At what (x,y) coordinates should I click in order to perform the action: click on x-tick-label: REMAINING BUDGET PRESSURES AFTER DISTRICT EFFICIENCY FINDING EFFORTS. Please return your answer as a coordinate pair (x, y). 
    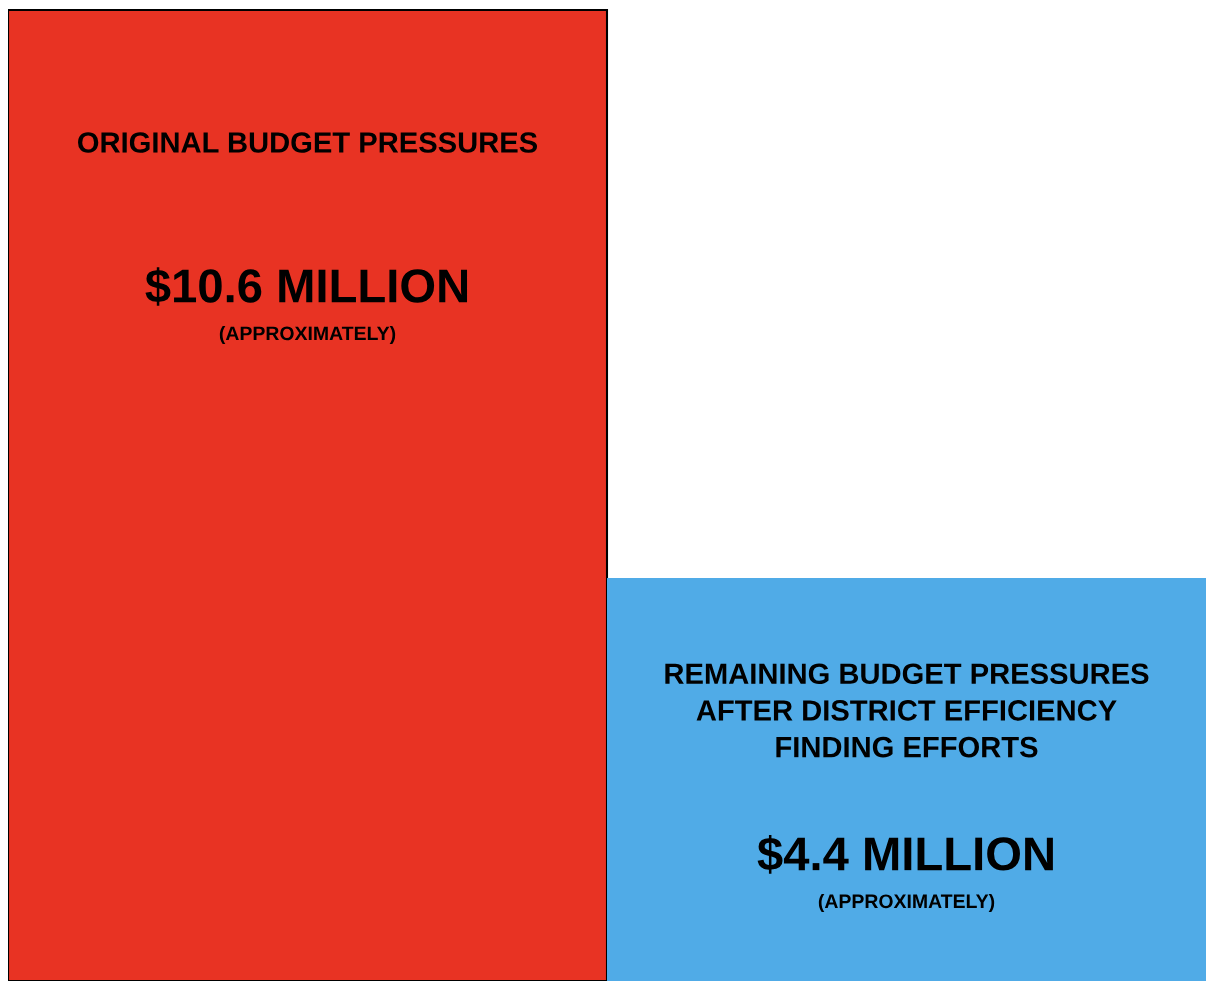
    Looking at the image, I should click on (907, 710).